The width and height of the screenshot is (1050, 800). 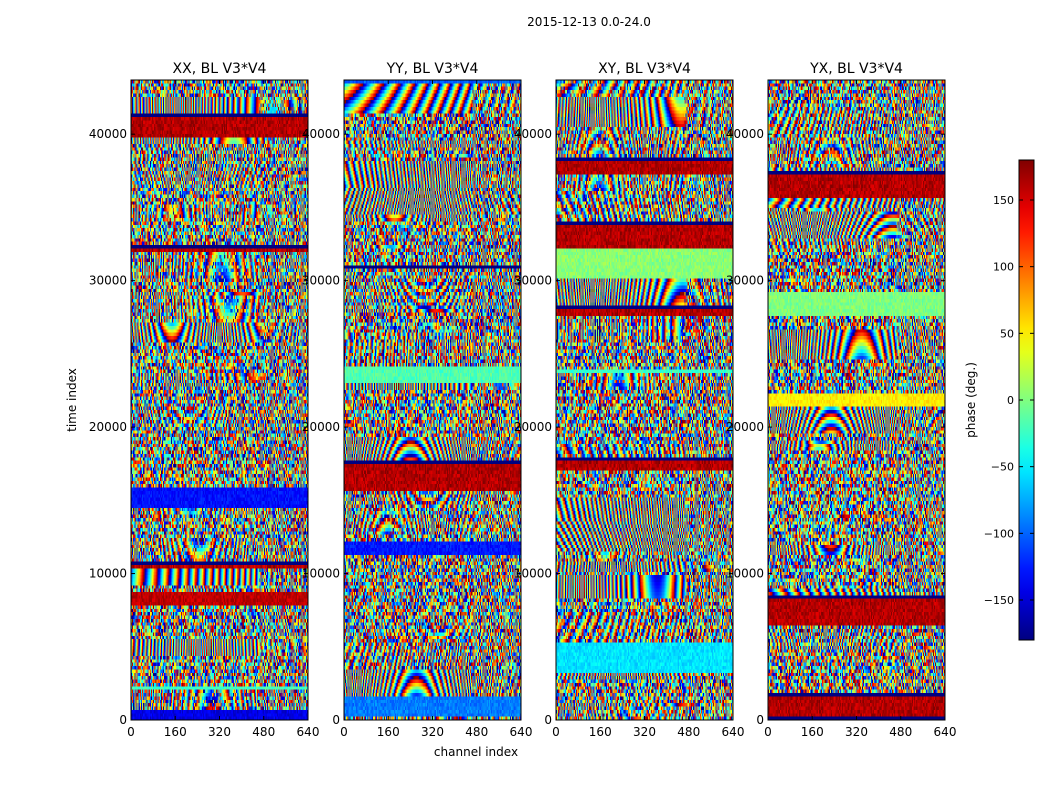 What do you see at coordinates (999, 600) in the screenshot?
I see `colorbar-tick-label: −150` at bounding box center [999, 600].